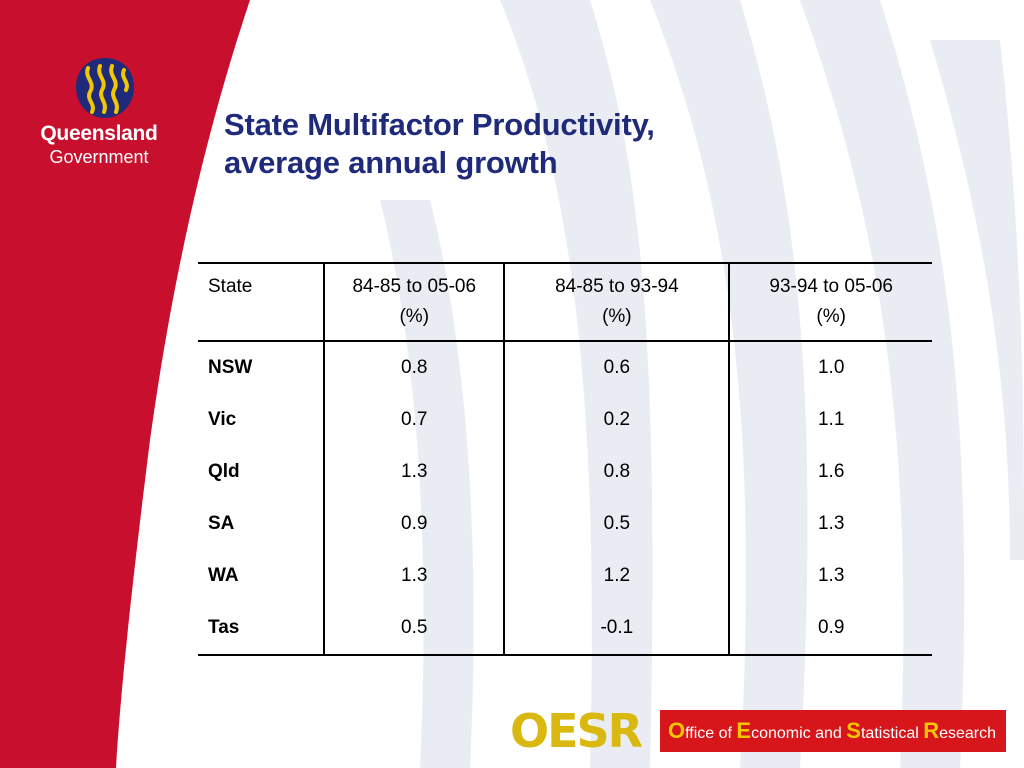  What do you see at coordinates (830, 420) in the screenshot?
I see `cell-value: 1.1` at bounding box center [830, 420].